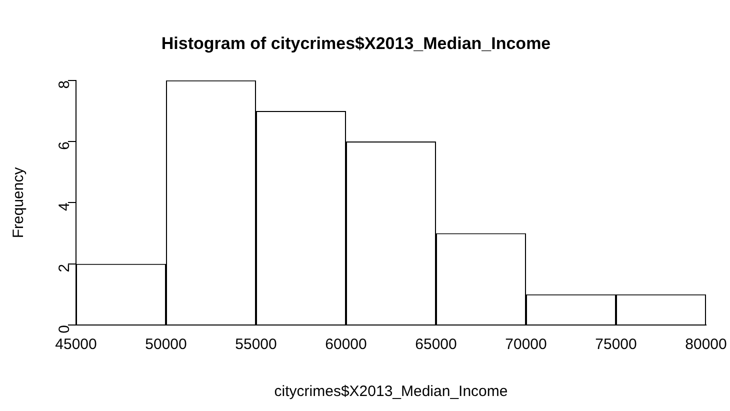 The width and height of the screenshot is (730, 411). Describe the element at coordinates (706, 345) in the screenshot. I see `x-tick-label: 80000` at that location.